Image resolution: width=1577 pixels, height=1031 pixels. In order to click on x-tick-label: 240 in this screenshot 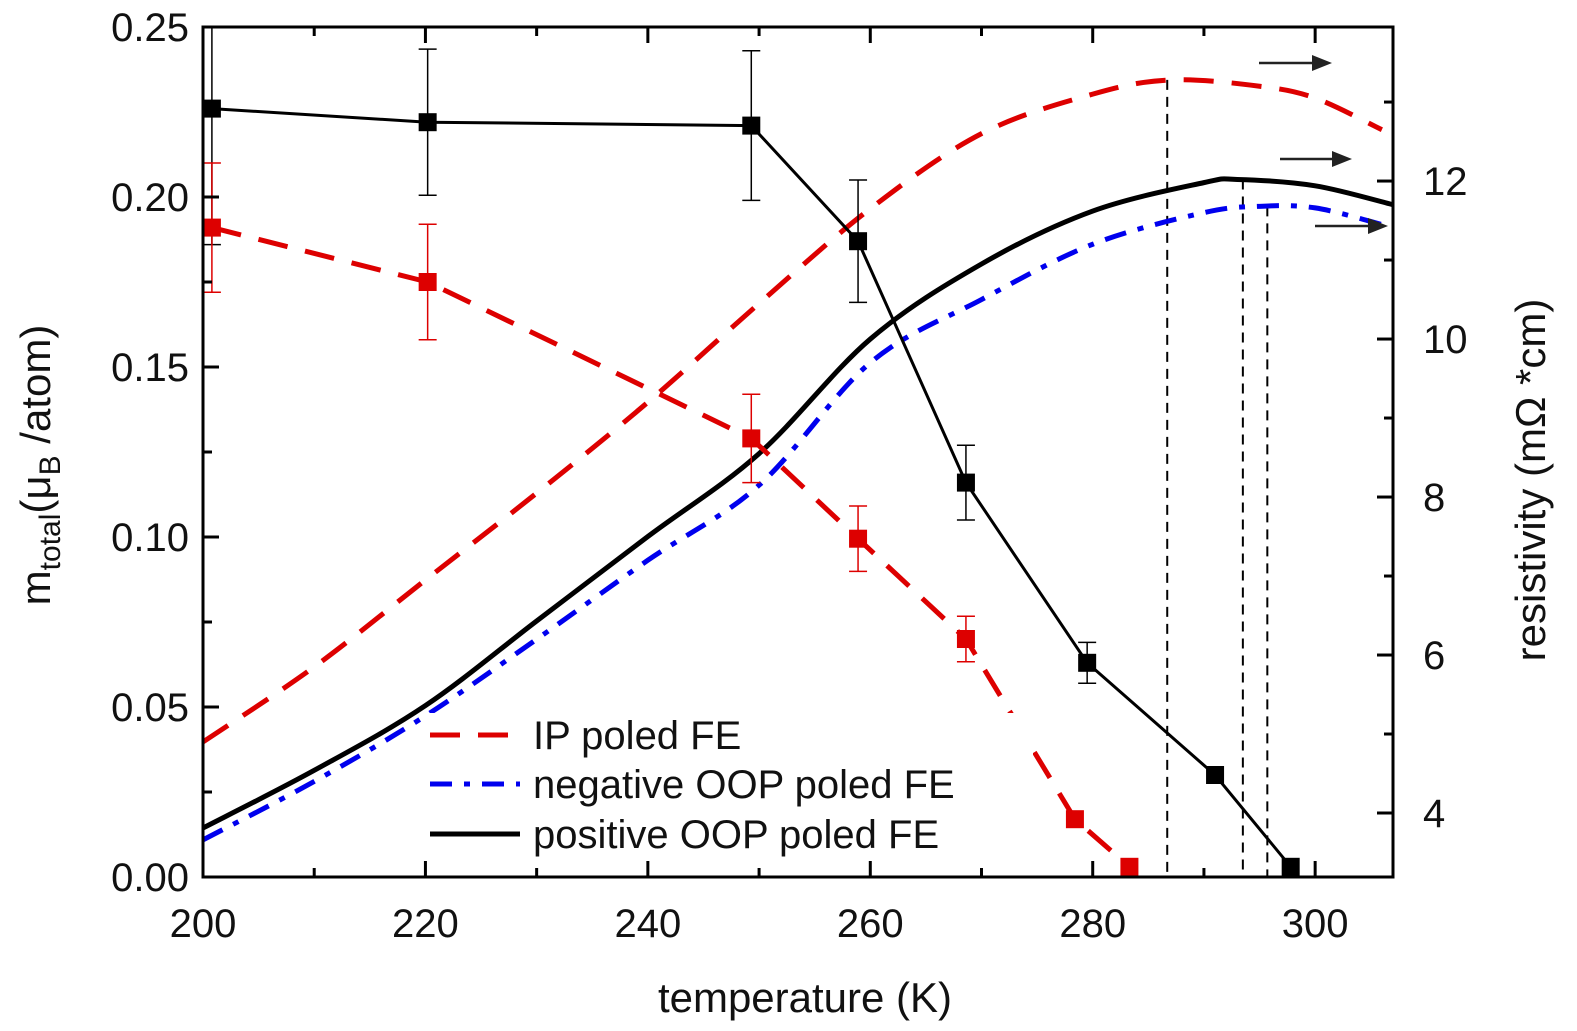, I will do `click(647, 924)`.